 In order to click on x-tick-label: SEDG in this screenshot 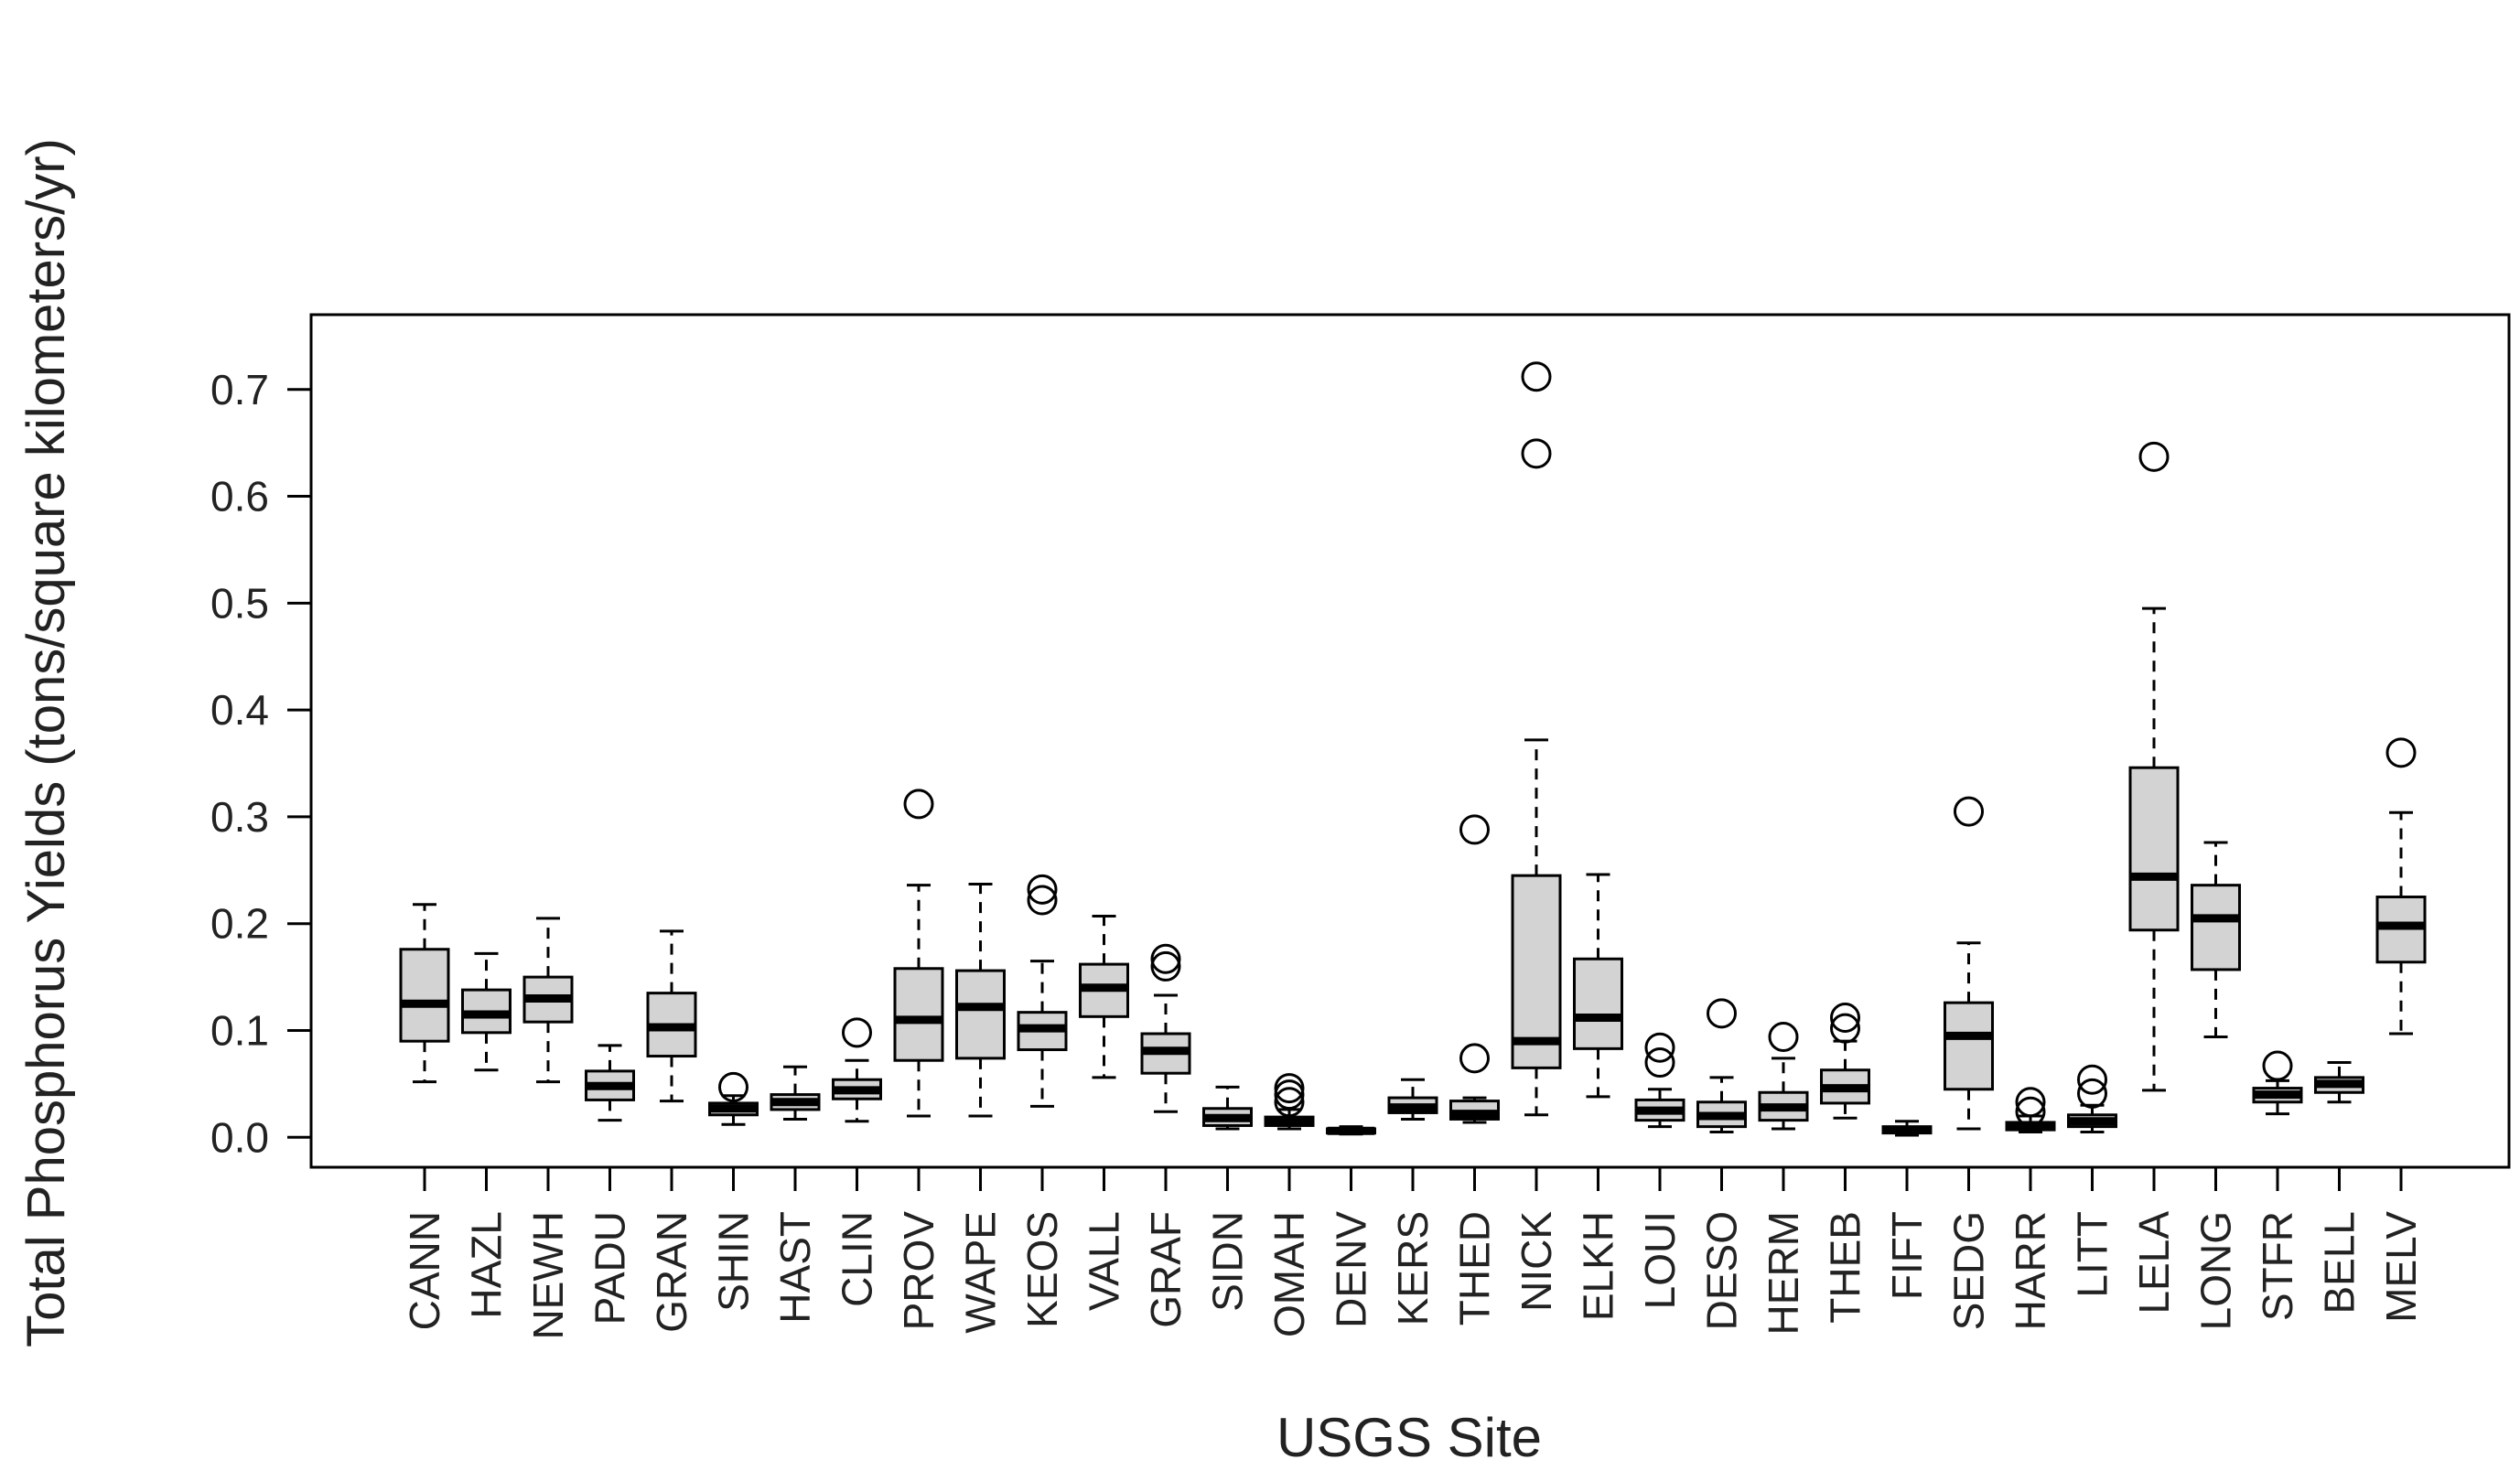, I will do `click(1969, 1270)`.